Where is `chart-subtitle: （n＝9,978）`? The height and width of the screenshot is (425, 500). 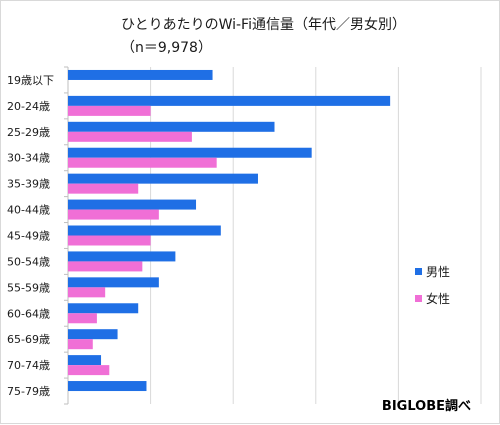
chart-subtitle: （n＝9,978） is located at coordinates (166, 48).